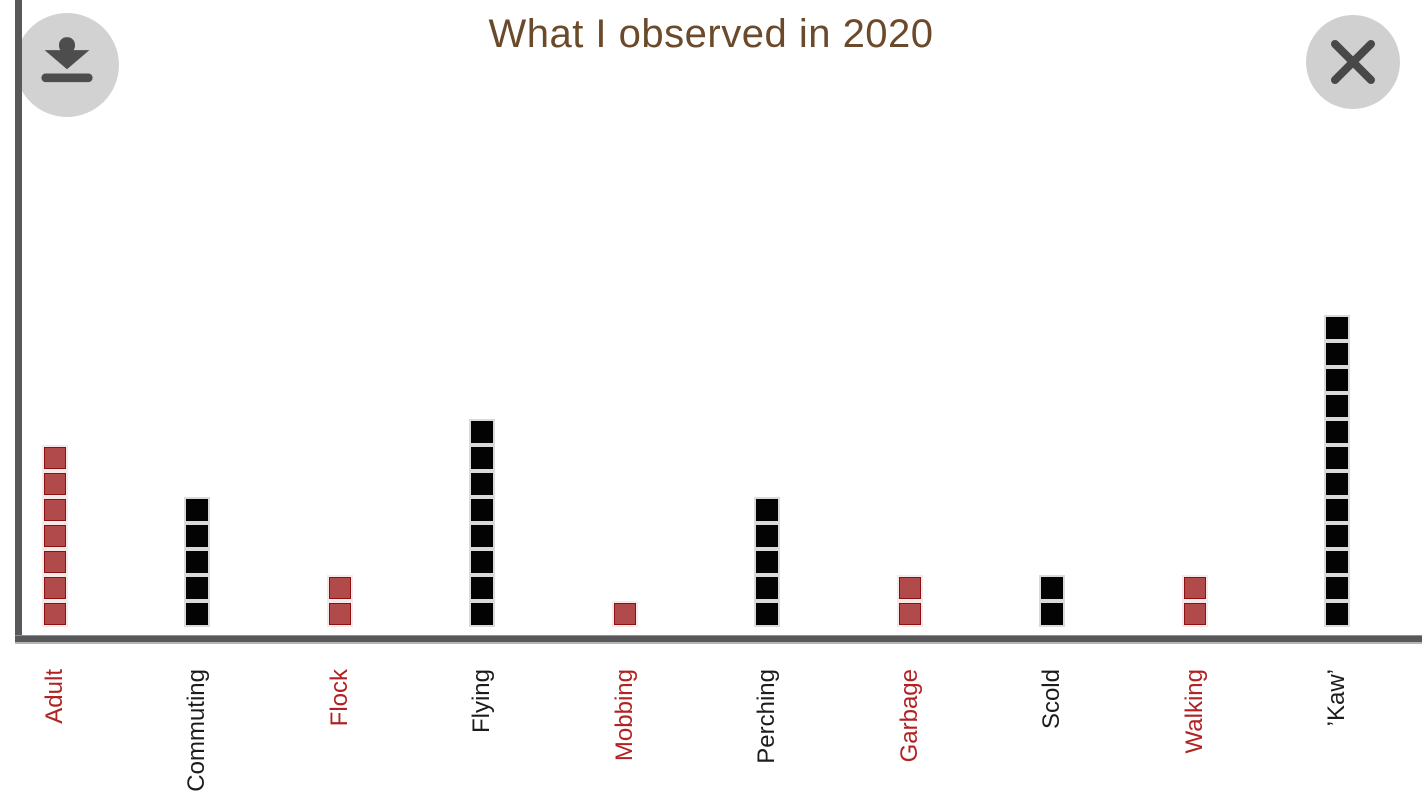  Describe the element at coordinates (624, 715) in the screenshot. I see `x-tick-label: Mobbing` at that location.